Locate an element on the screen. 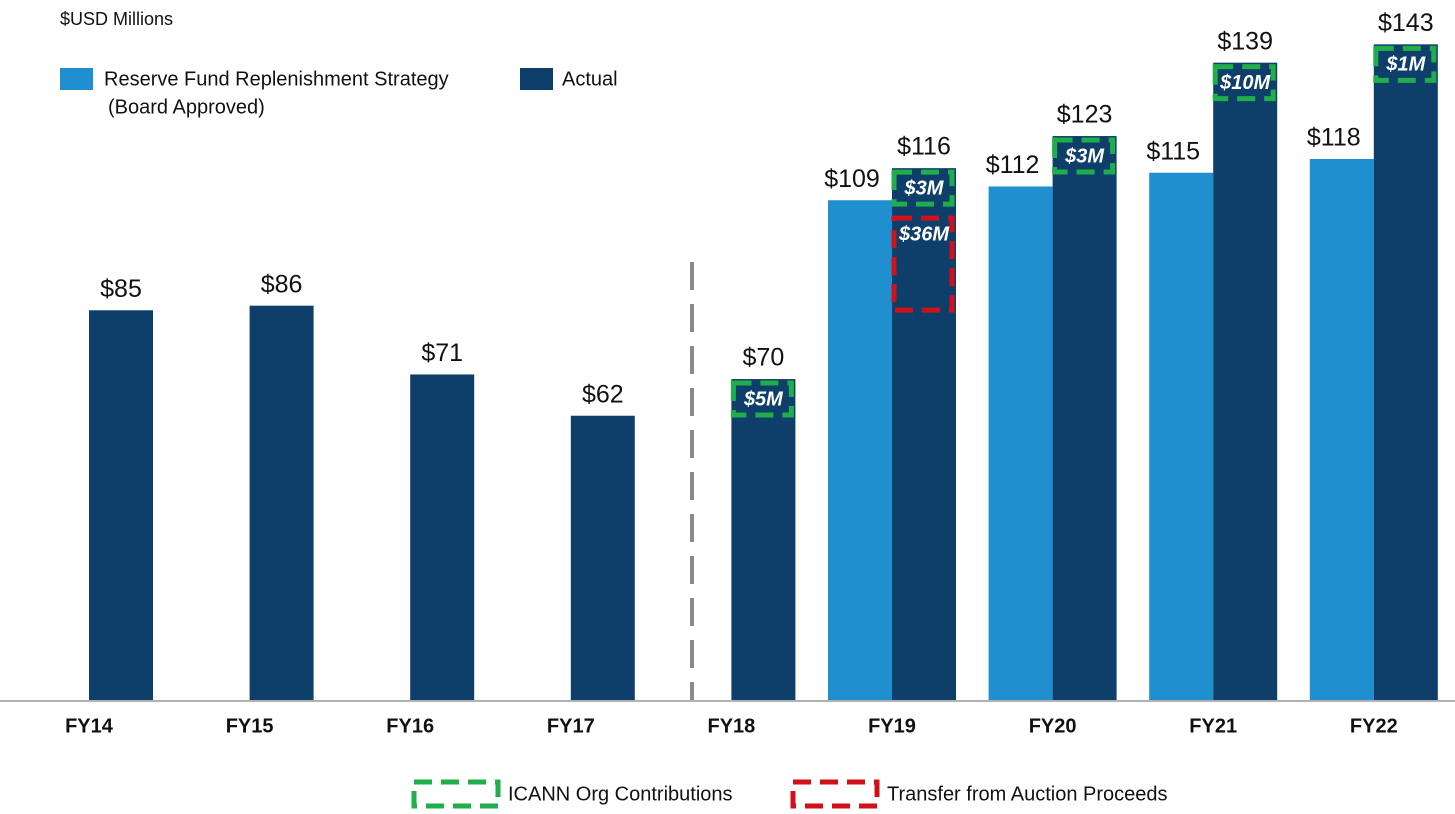 This screenshot has width=1455, height=814. x-tick-label: FY16 is located at coordinates (410, 726).